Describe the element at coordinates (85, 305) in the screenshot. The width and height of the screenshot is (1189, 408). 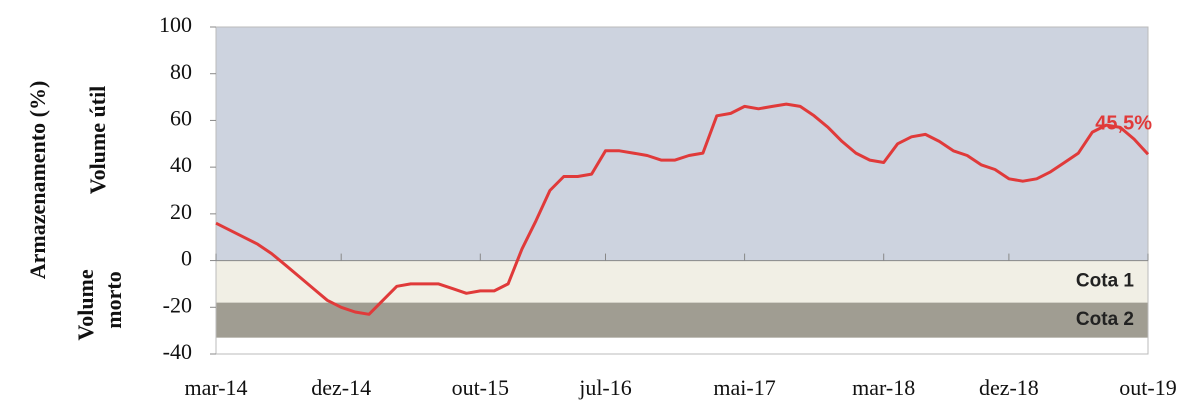
I see `section-label: Volume` at that location.